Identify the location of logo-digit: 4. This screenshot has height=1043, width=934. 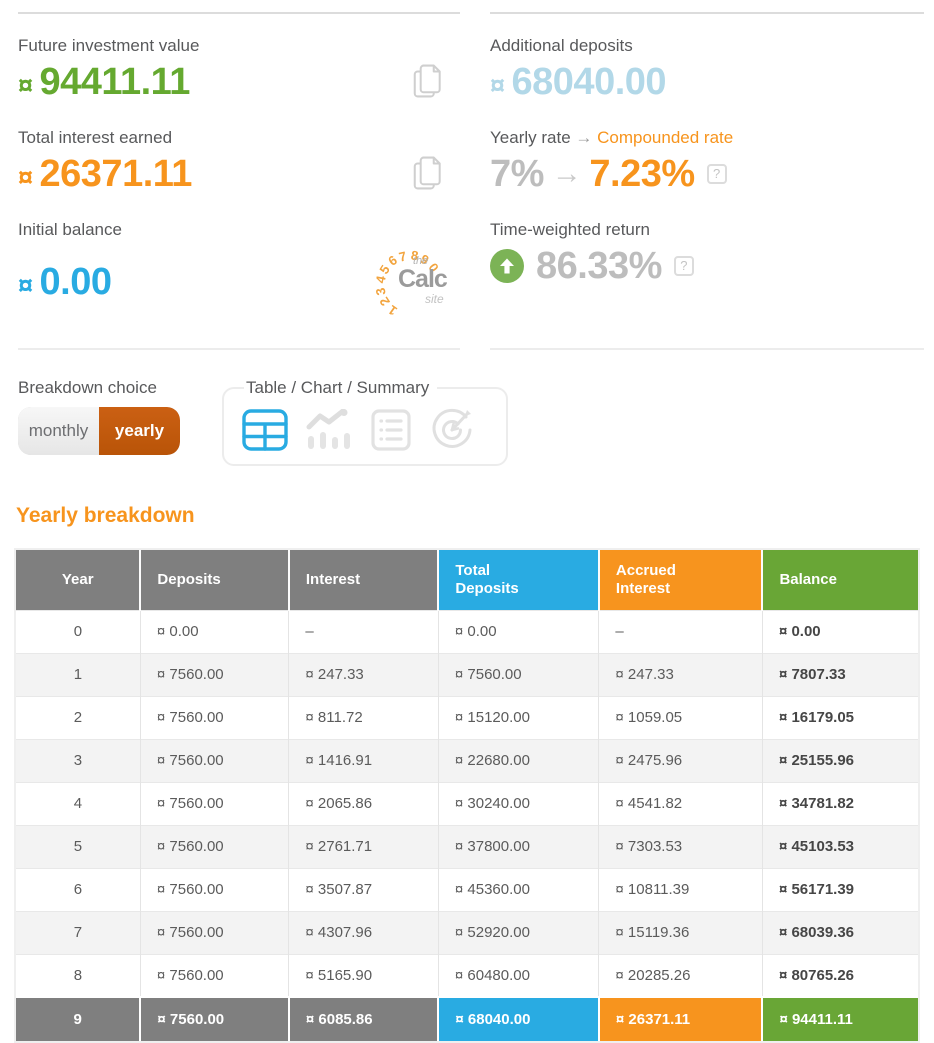
(380, 279).